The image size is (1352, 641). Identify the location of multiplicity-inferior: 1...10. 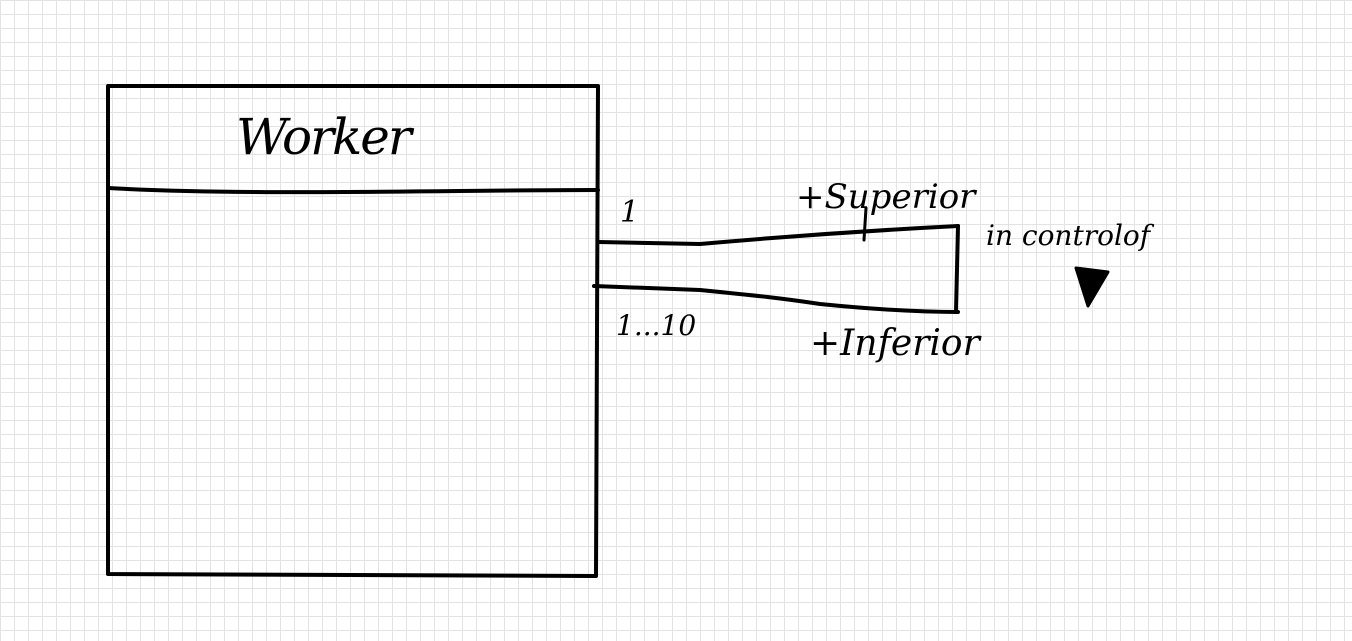
(656, 325).